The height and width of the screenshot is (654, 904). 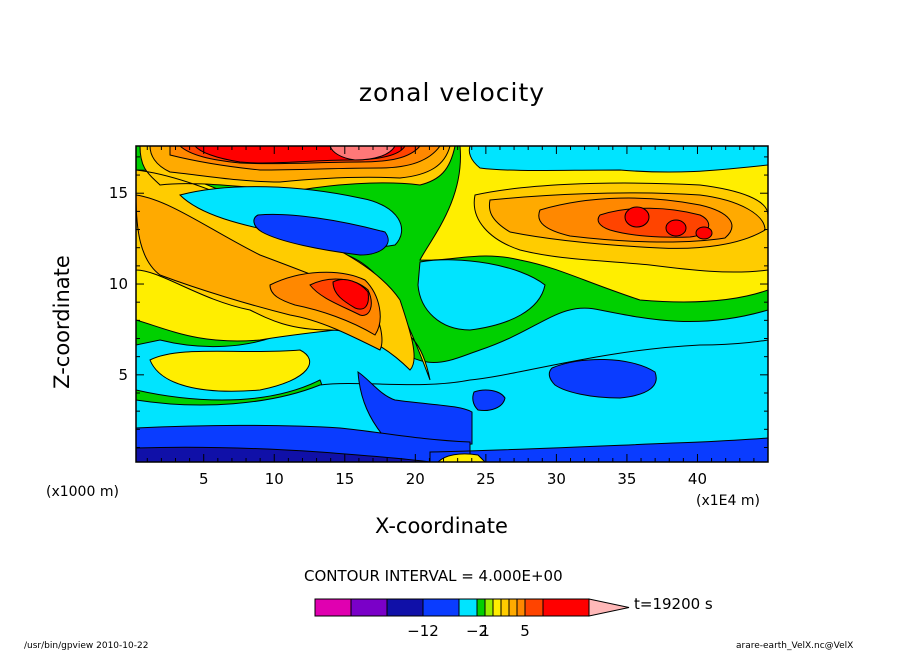 What do you see at coordinates (609, 607) in the screenshot?
I see `colorbar-arrow` at bounding box center [609, 607].